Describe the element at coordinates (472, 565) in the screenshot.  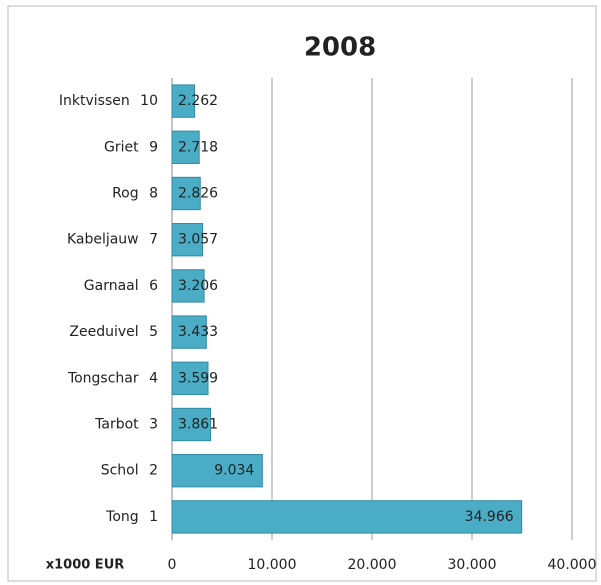
I see `x-tick-label: 30.000` at that location.